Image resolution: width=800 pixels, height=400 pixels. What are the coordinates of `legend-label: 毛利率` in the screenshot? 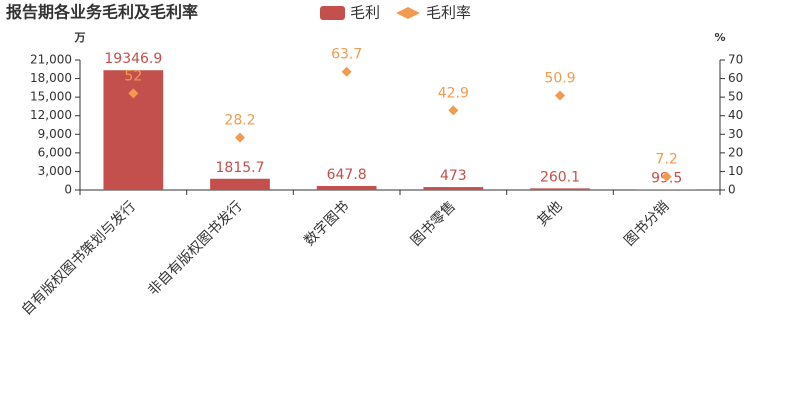 It's located at (448, 13).